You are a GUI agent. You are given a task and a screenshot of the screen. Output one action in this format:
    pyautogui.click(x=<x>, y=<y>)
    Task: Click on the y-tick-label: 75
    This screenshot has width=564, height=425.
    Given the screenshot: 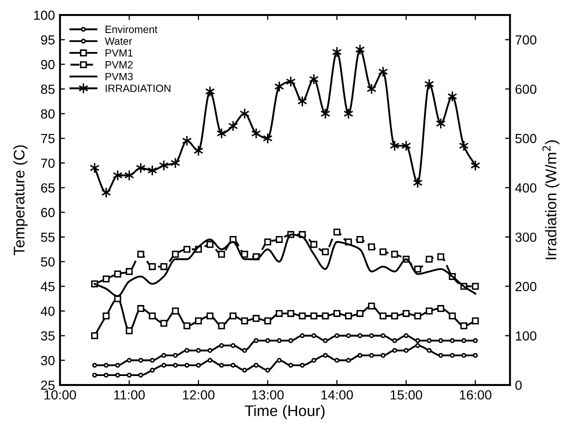 What is the action you would take?
    pyautogui.click(x=48, y=139)
    